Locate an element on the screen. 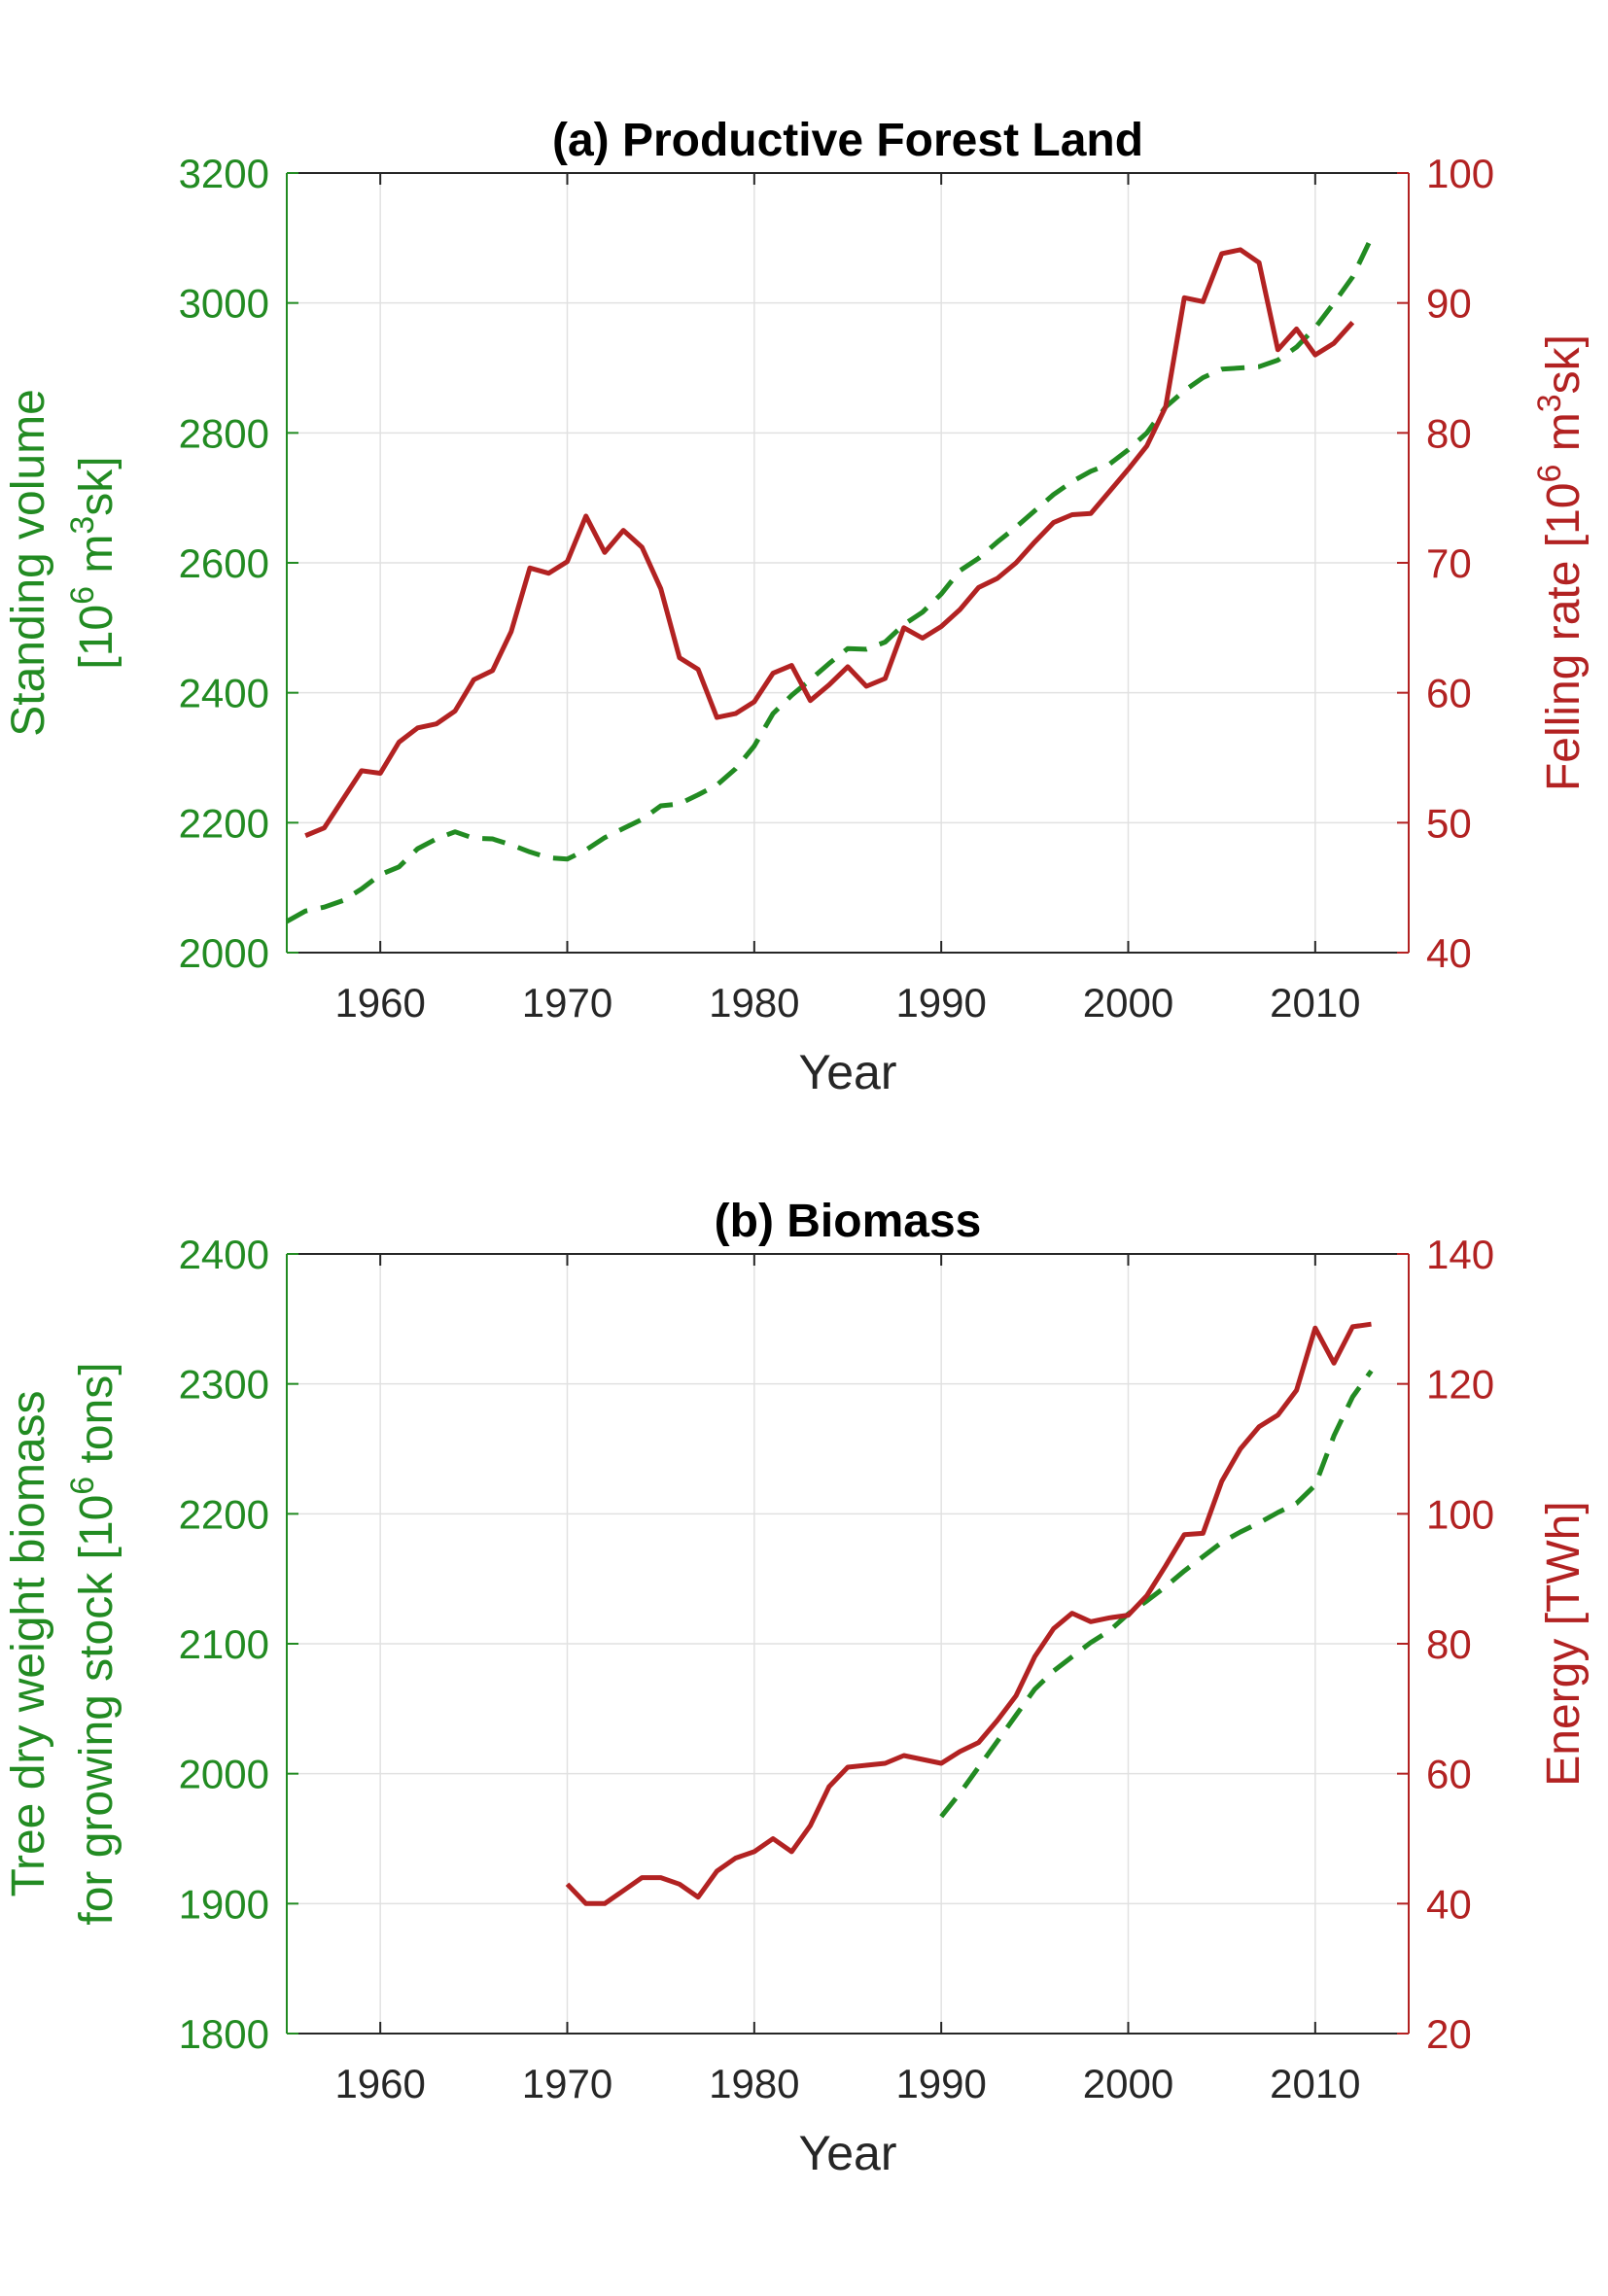  left-y-axis-label: Tree dry weight biomass is located at coordinates (28, 1643).